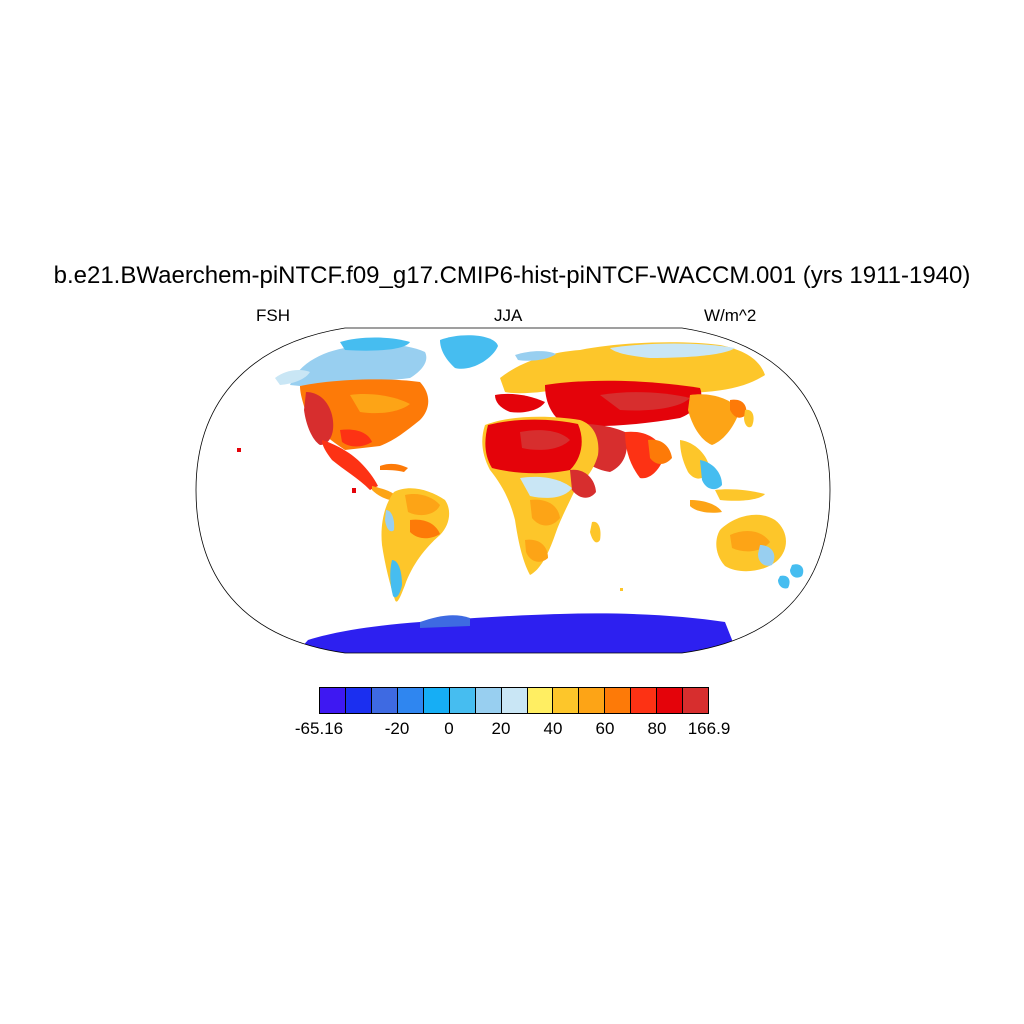 This screenshot has width=1024, height=1024. I want to click on greenland, so click(469, 352).